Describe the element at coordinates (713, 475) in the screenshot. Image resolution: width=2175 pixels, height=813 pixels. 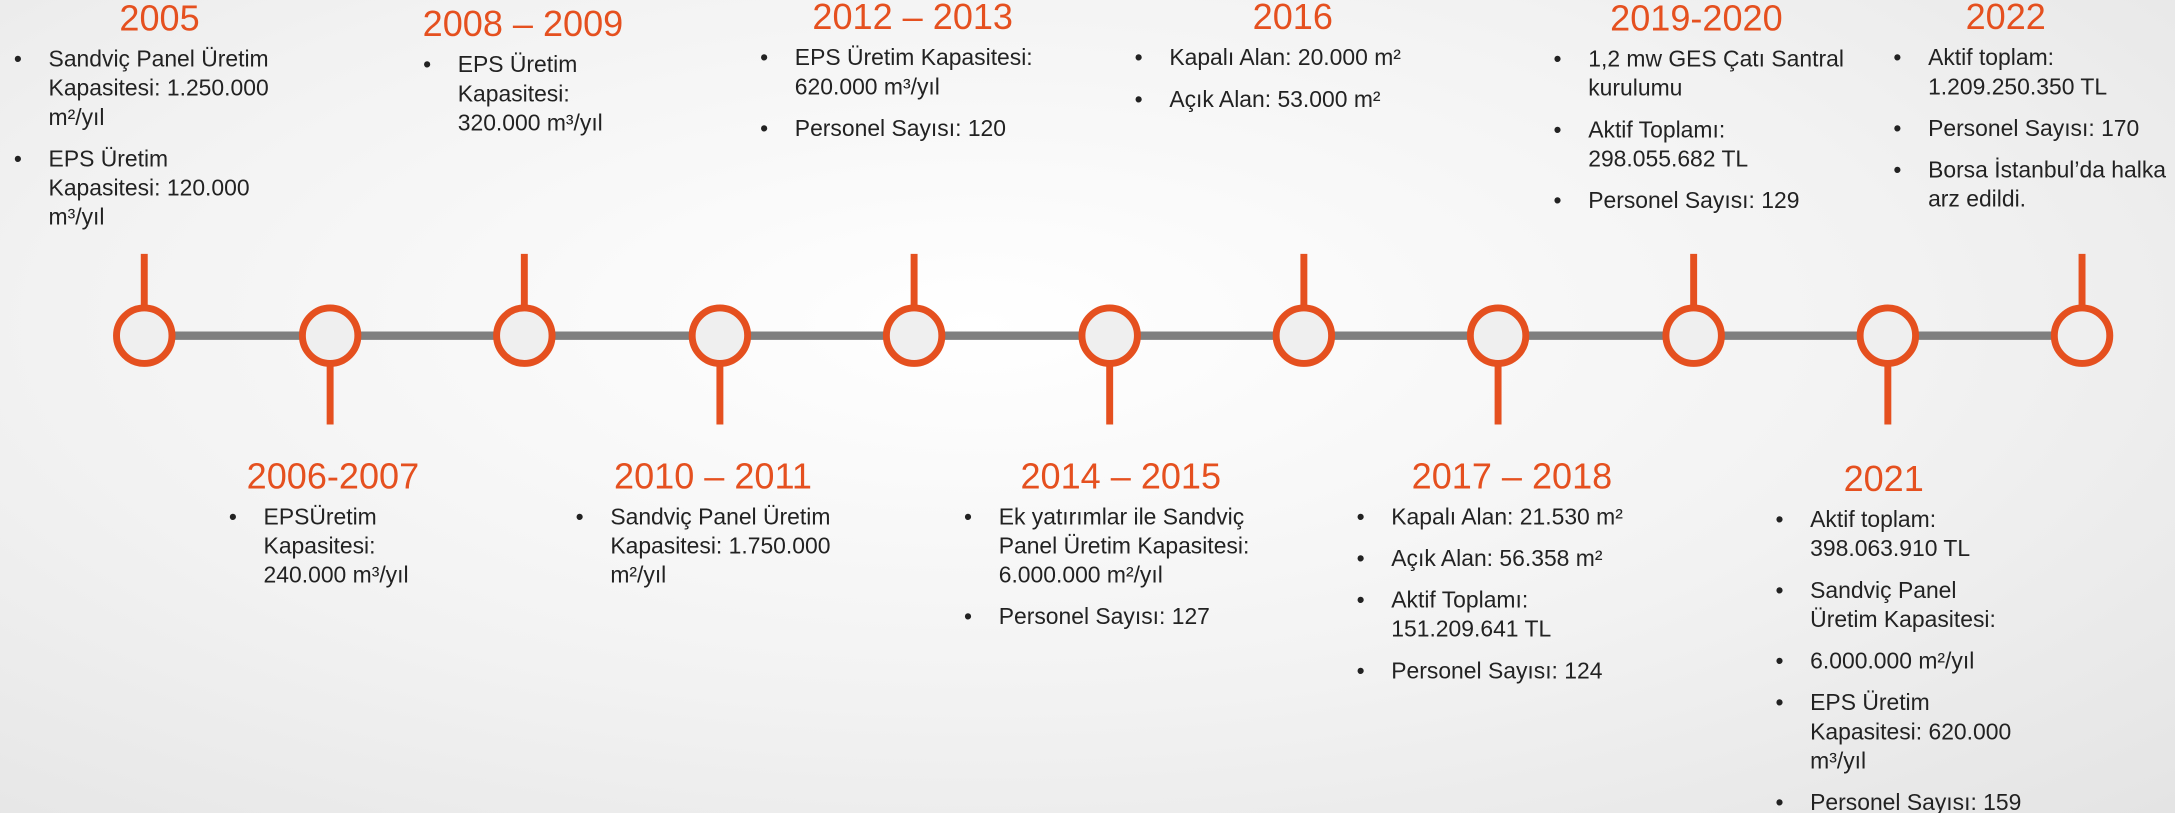
I see `year-label: 2010 – 2011` at that location.